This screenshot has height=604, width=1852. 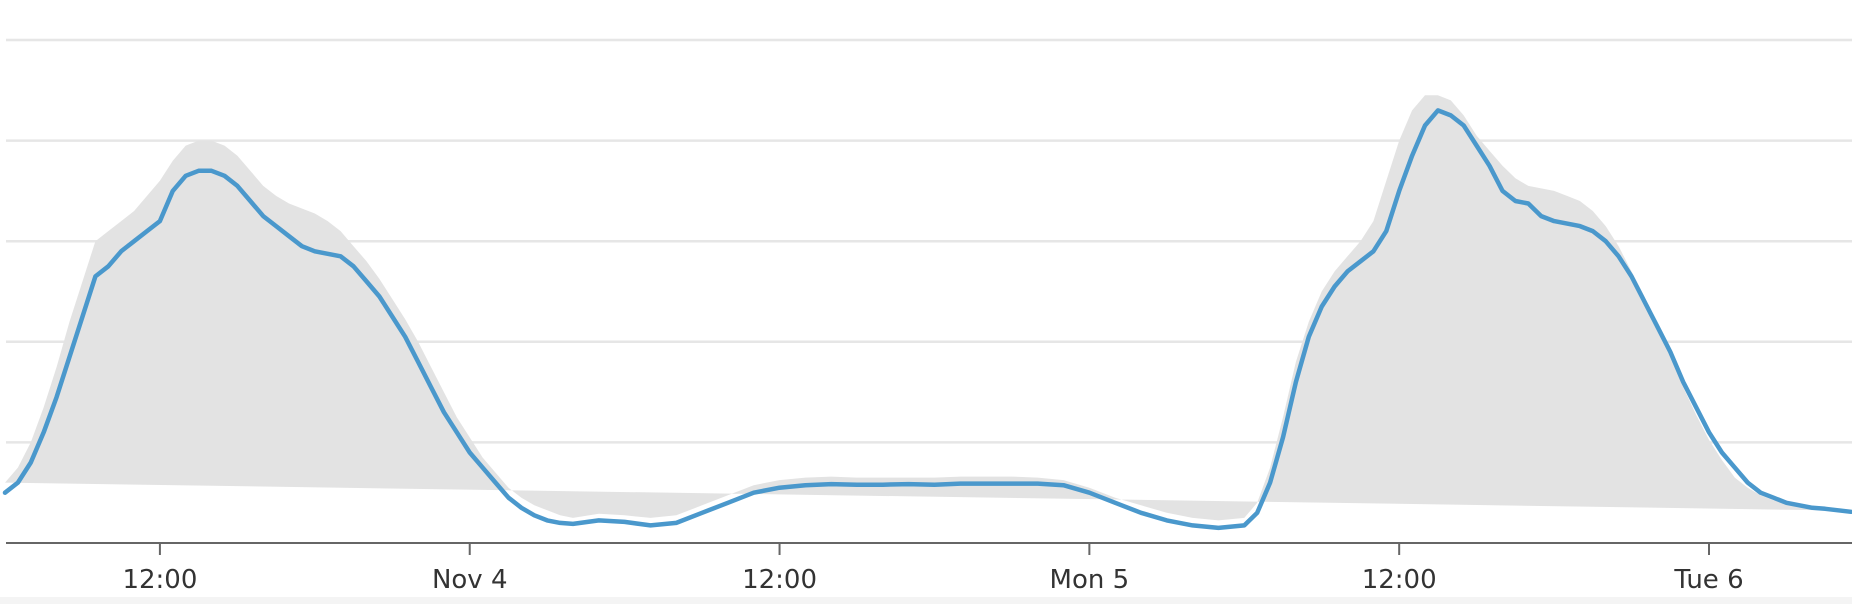 What do you see at coordinates (1090, 580) in the screenshot?
I see `x-tick-label: Mon 5` at bounding box center [1090, 580].